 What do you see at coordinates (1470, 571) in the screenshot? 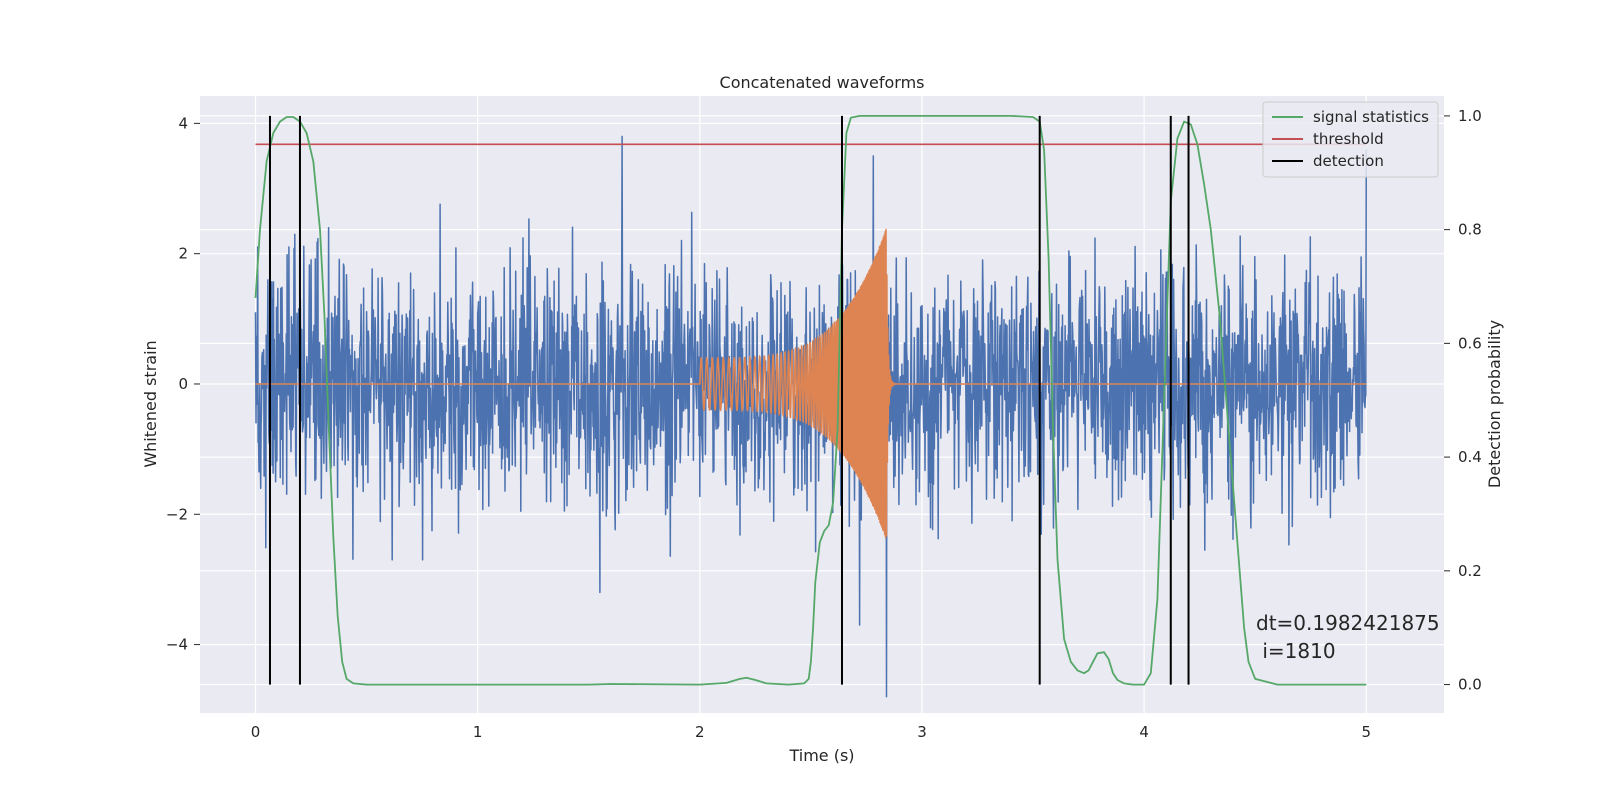
I see `y2-tick-label: 0.2` at bounding box center [1470, 571].